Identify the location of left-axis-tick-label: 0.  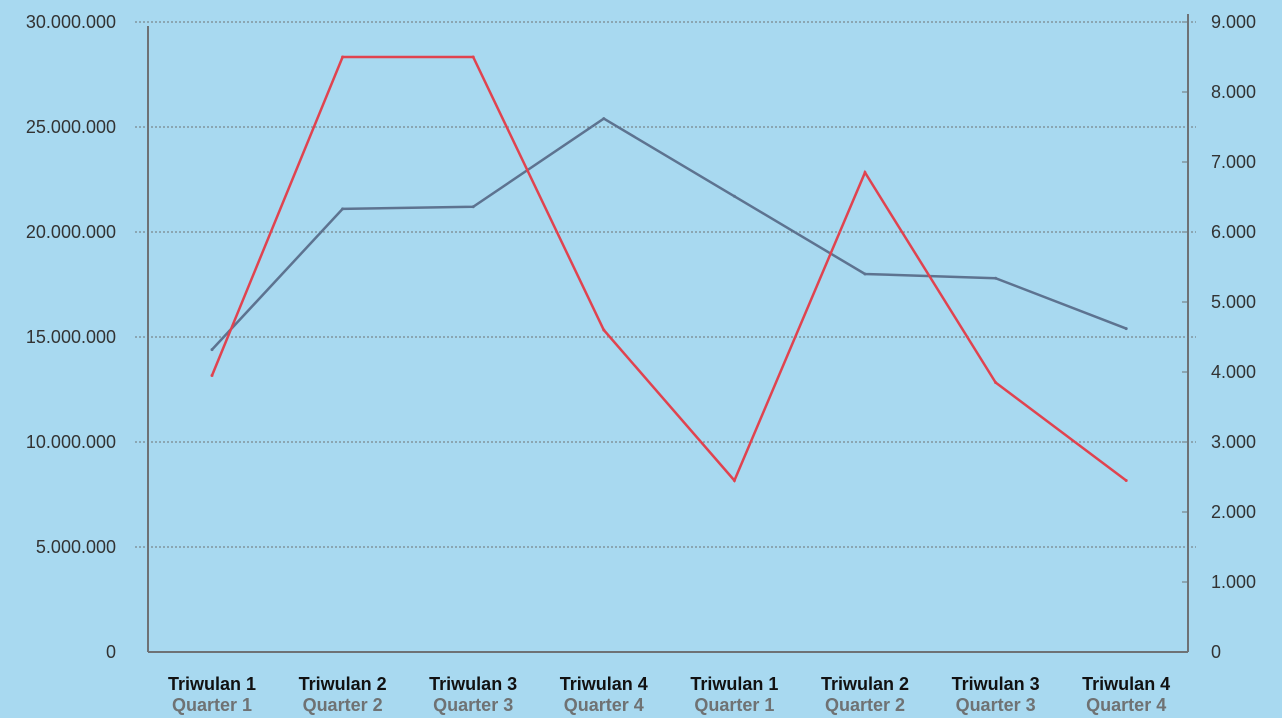
(111, 652).